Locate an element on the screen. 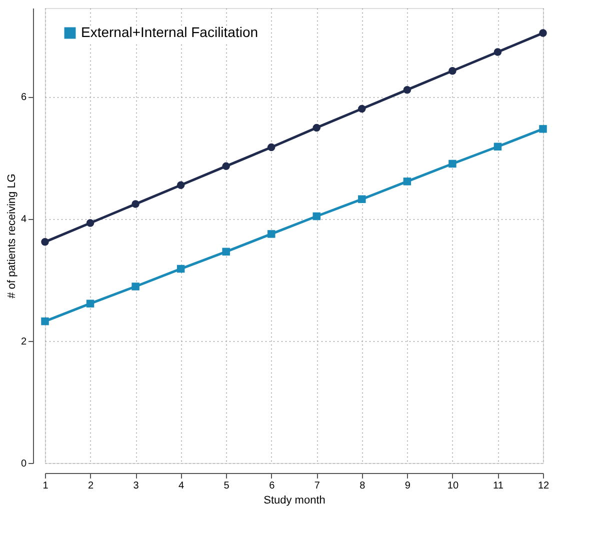  x-tick-label: 1 is located at coordinates (45, 486).